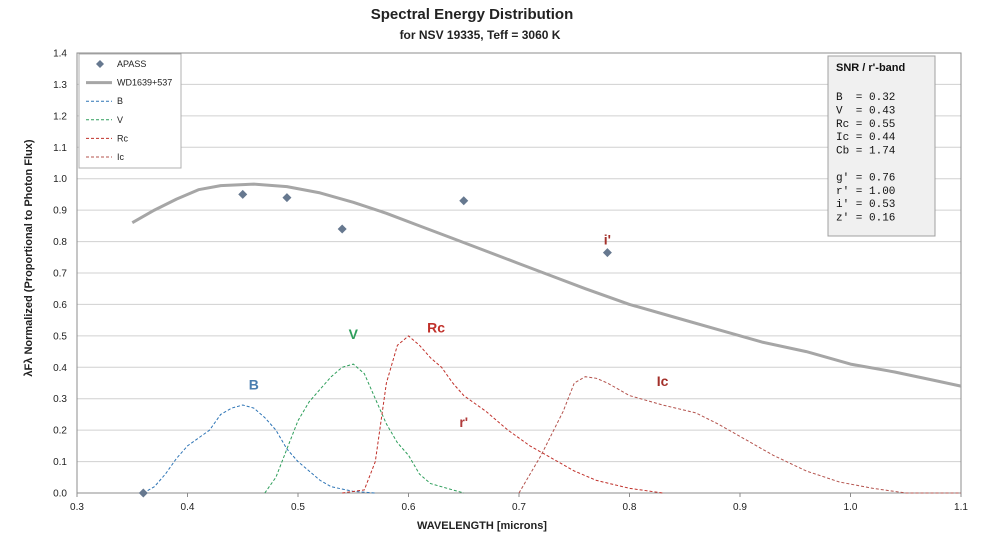 The width and height of the screenshot is (981, 542). I want to click on legend-entry: WD1639+537, so click(144, 83).